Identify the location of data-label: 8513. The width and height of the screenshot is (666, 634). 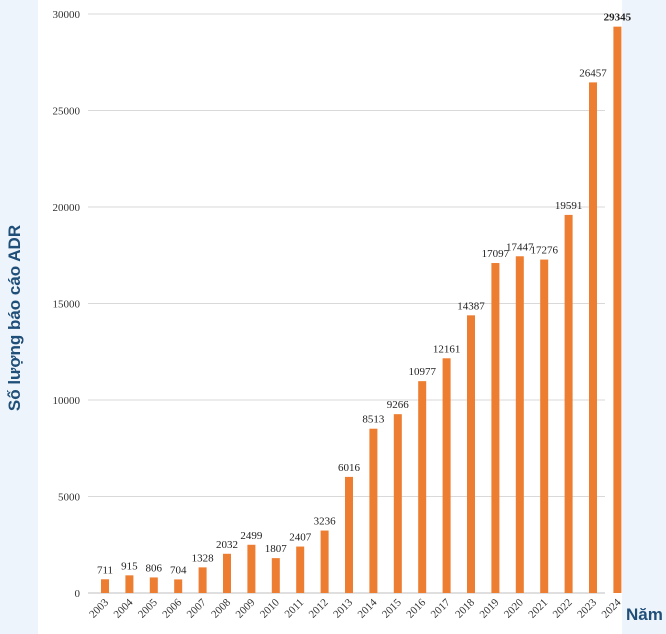
(373, 420).